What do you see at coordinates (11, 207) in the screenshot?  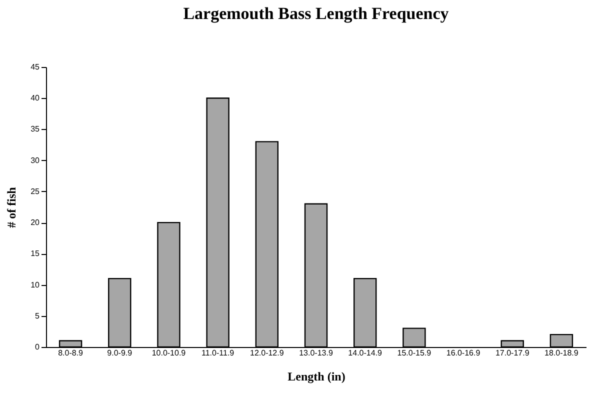 I see `y-axis-title: # of fish` at bounding box center [11, 207].